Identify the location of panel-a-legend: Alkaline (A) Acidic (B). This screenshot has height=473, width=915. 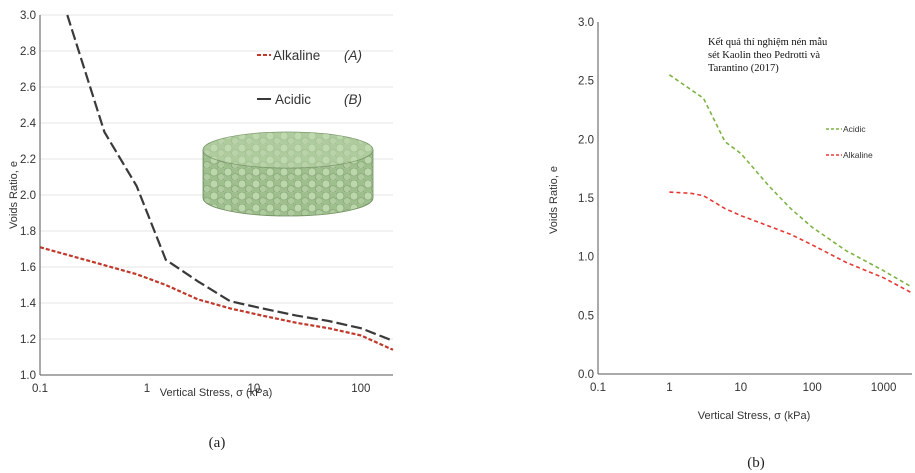
(309, 77).